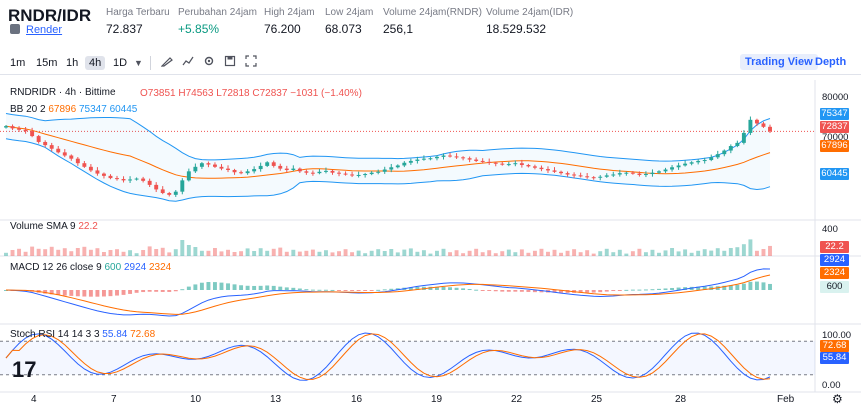 This screenshot has width=861, height=412. What do you see at coordinates (115, 334) in the screenshot?
I see `rsi-k-value: 55.84` at bounding box center [115, 334].